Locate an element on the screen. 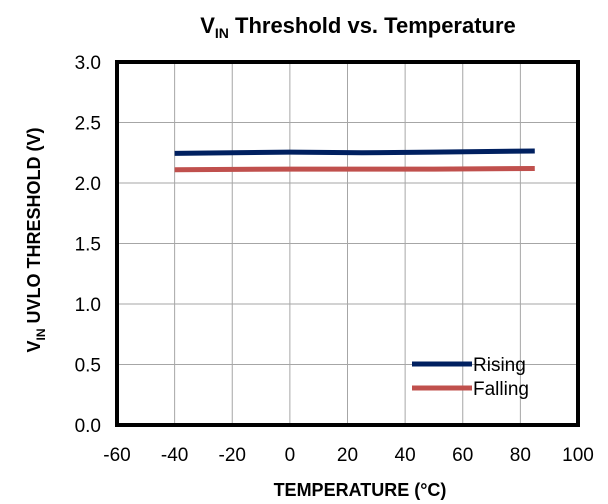 This screenshot has height=504, width=608. y-tick-labels: 0.0 0.5 1.0 1.5 2.0 2.5 3.0 is located at coordinates (88, 245).